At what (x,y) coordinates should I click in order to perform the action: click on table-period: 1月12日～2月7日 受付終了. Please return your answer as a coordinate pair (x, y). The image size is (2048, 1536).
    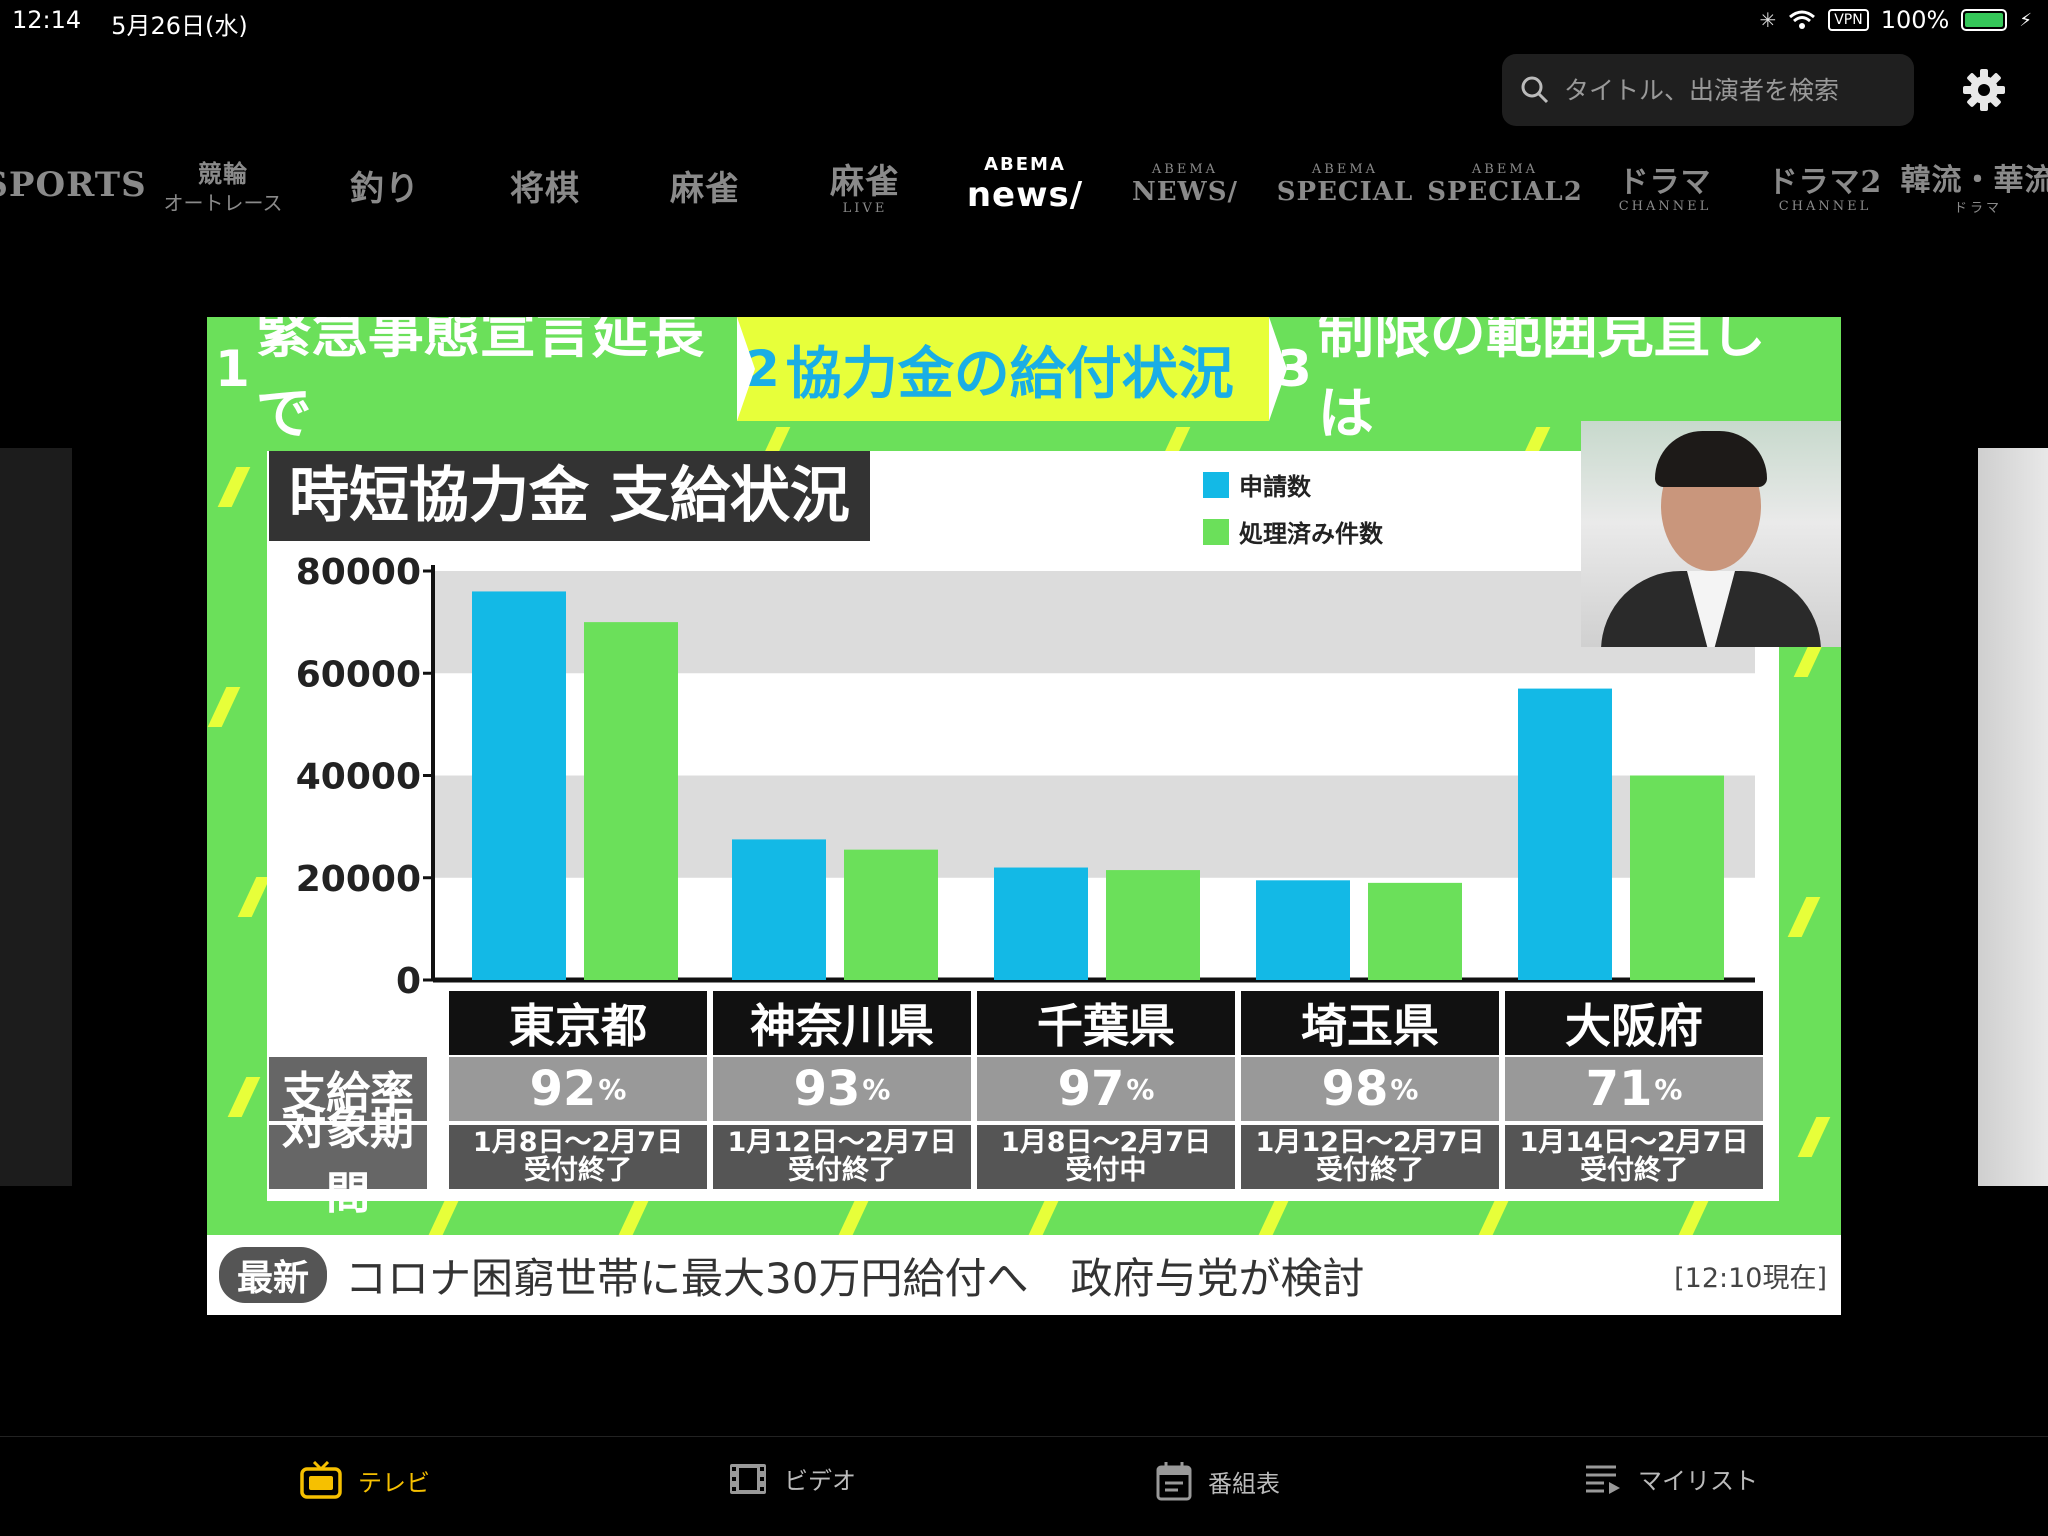
    Looking at the image, I should click on (842, 1157).